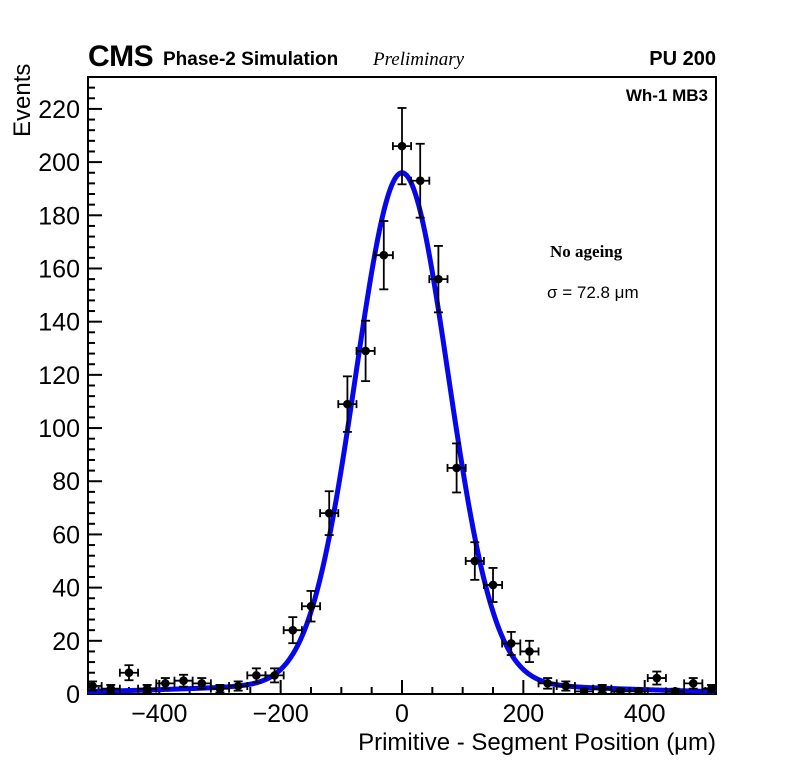 This screenshot has height=772, width=796. I want to click on y-tick-label: 0, so click(73, 695).